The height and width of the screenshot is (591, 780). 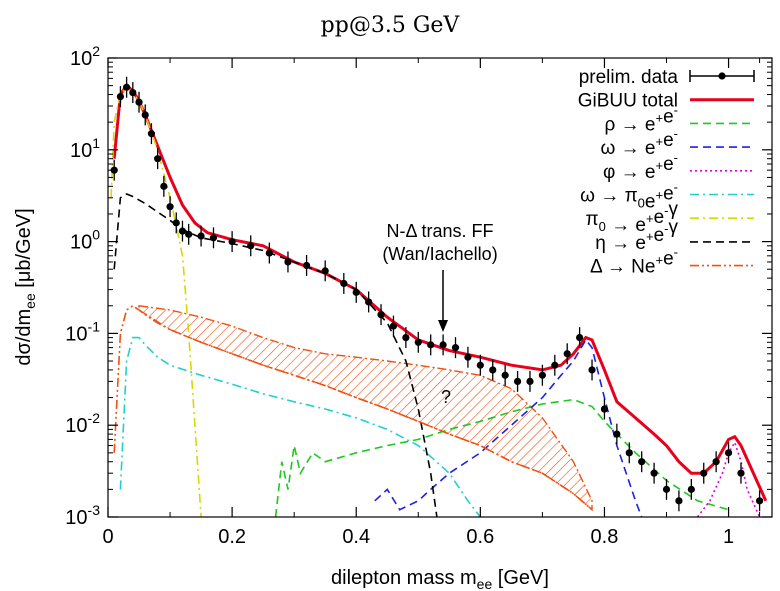 I want to click on legend-item-0-e-e: π0 → e+e-γ, so click(x=670, y=217).